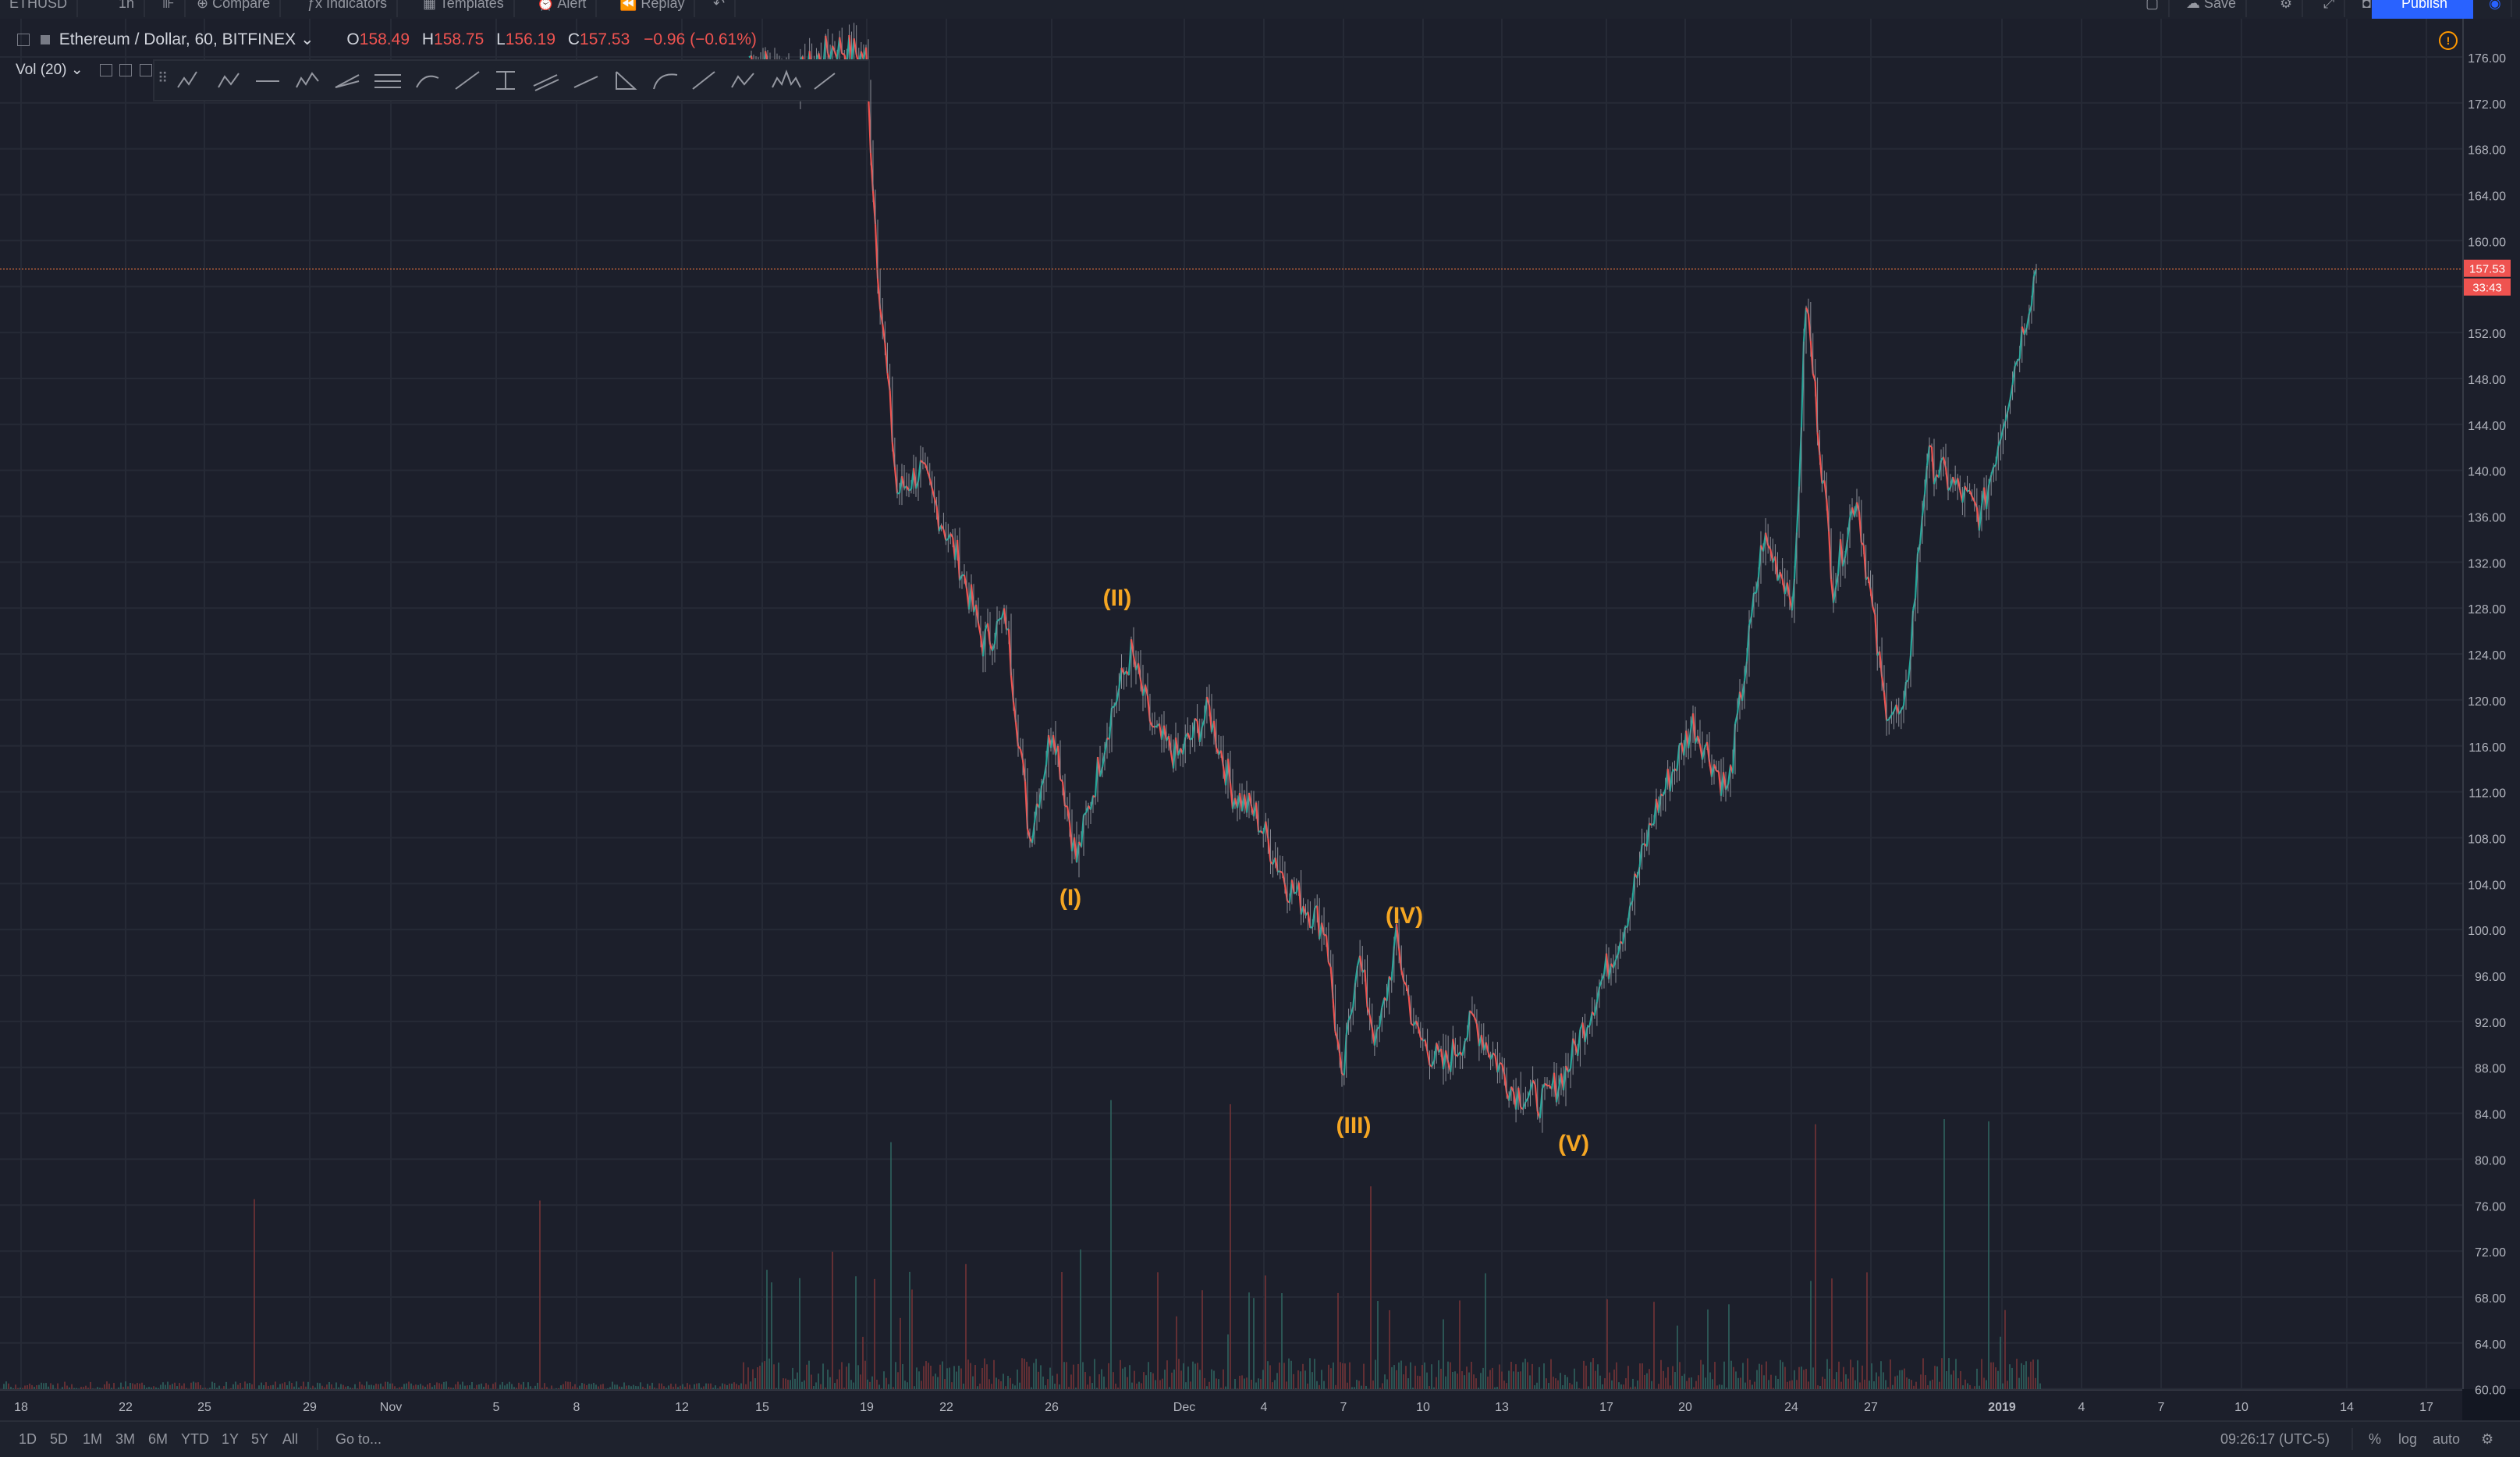 The height and width of the screenshot is (1457, 2520). Describe the element at coordinates (2449, 40) in the screenshot. I see `warning-icon: !` at that location.